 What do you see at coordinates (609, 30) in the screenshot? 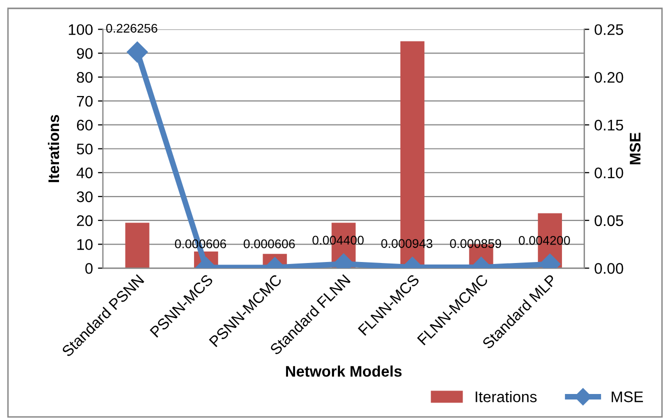
I see `y2-tick-label: 0.25` at bounding box center [609, 30].